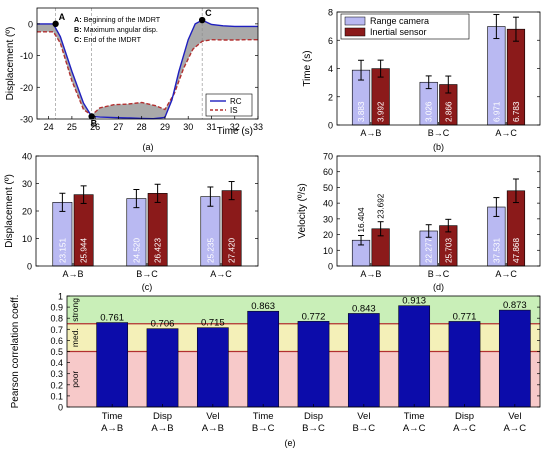 The width and height of the screenshot is (550, 453). I want to click on panel-d-xtick-label: A→C, so click(506, 274).